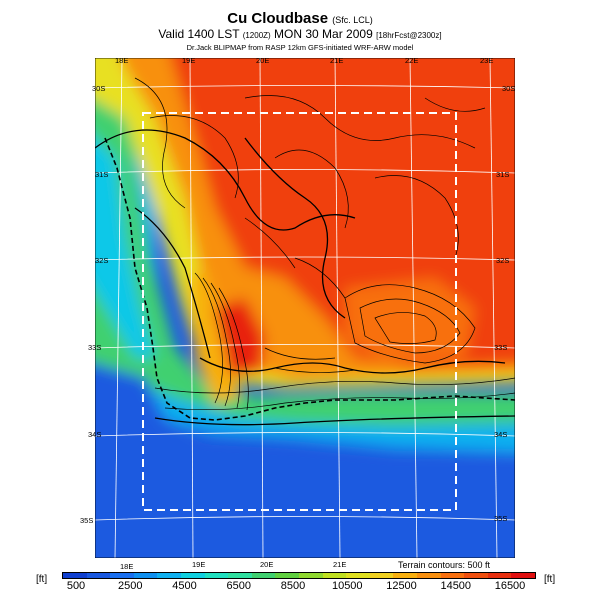 This screenshot has height=600, width=600. I want to click on colorbar-tick-label: 14500, so click(456, 586).